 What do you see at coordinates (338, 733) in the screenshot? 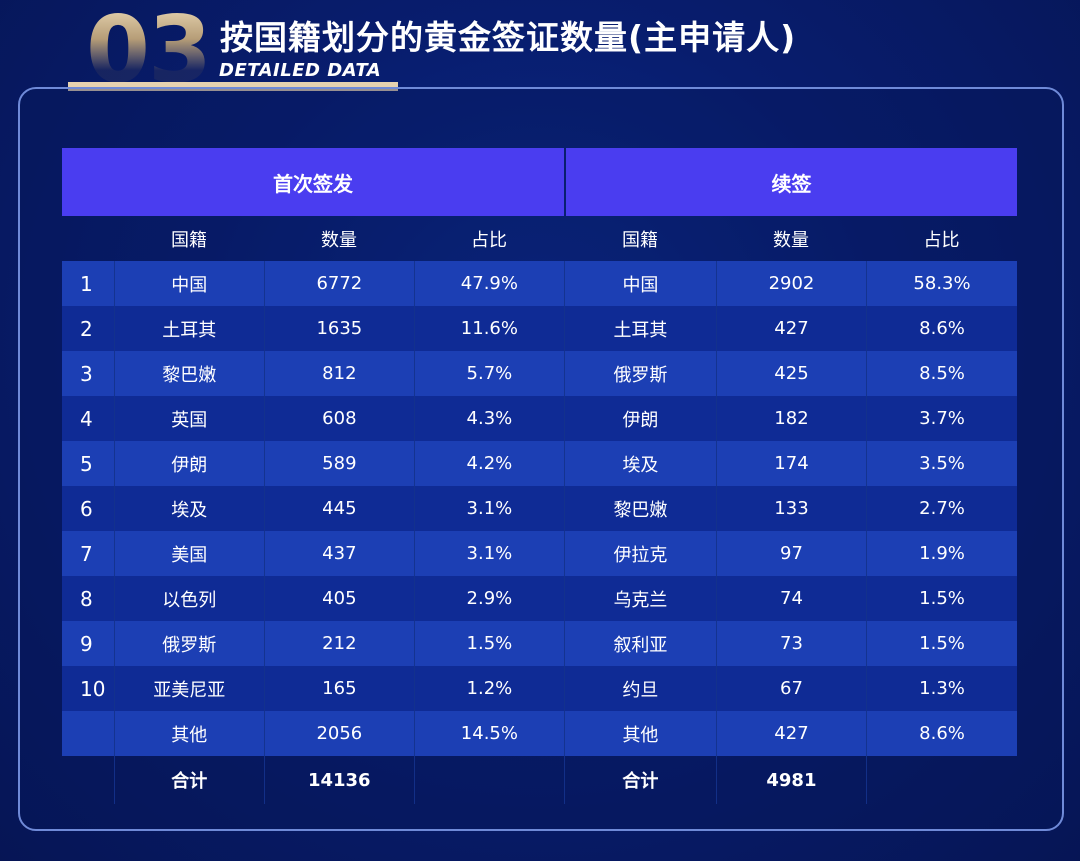
I see `count-cell: 2056` at bounding box center [338, 733].